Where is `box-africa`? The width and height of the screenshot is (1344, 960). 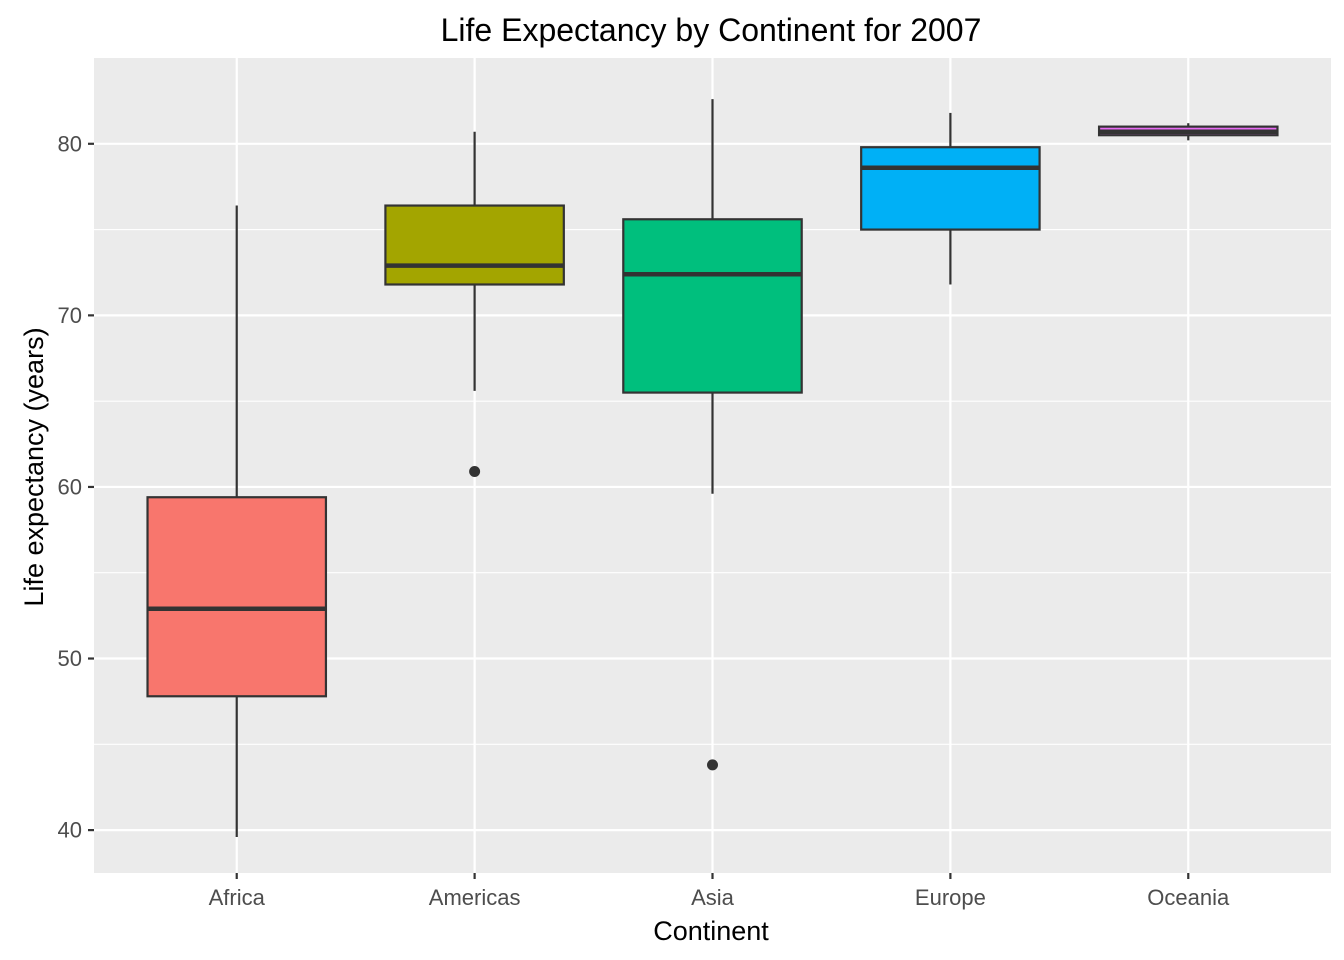 box-africa is located at coordinates (237, 521).